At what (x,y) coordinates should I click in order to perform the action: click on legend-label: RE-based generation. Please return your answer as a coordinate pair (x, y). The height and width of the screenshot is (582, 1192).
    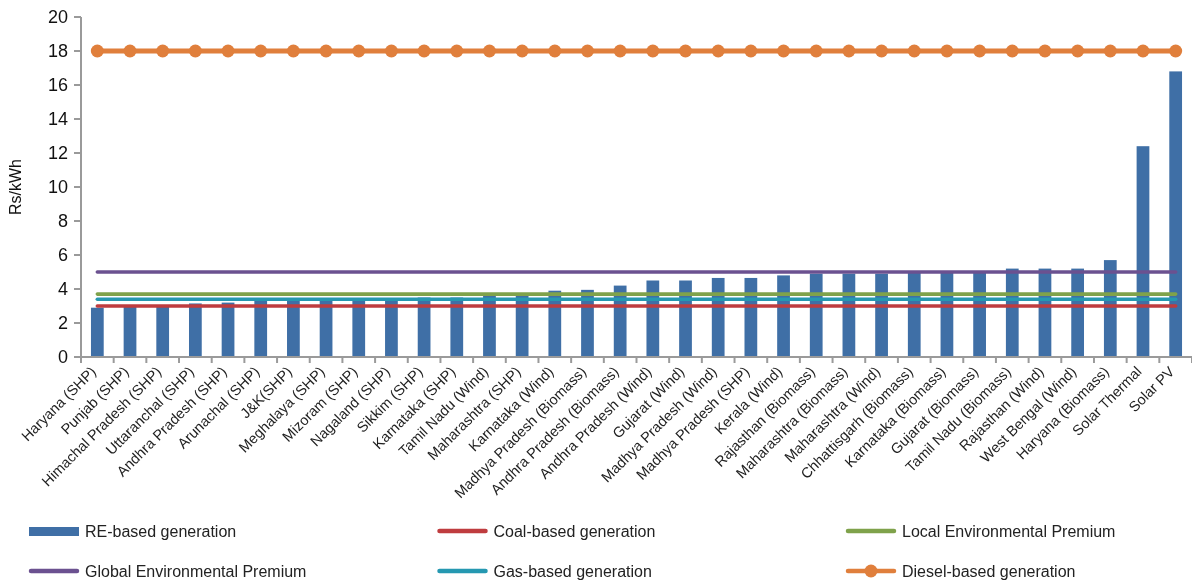
    Looking at the image, I should click on (161, 531).